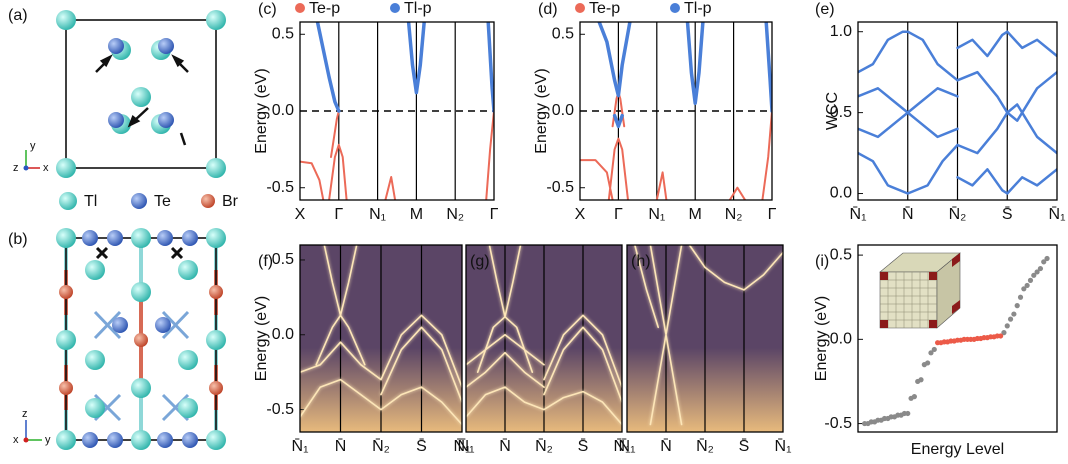 The height and width of the screenshot is (464, 1068). I want to click on panel-label: (f), so click(265, 261).